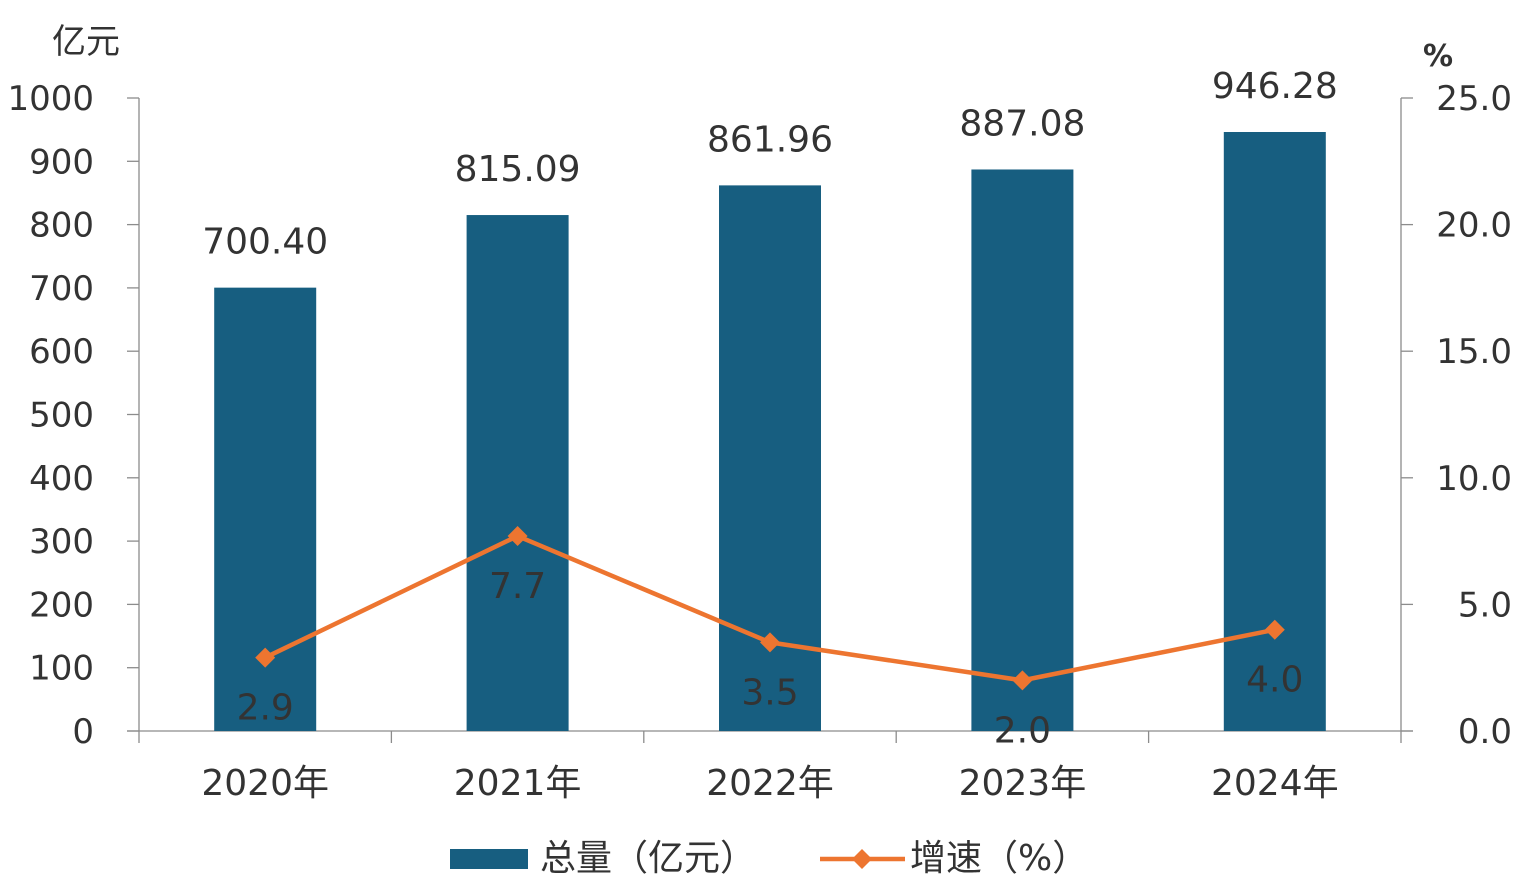 This screenshot has width=1519, height=893. Describe the element at coordinates (1022, 730) in the screenshot. I see `growth-value-label: 2.0` at that location.